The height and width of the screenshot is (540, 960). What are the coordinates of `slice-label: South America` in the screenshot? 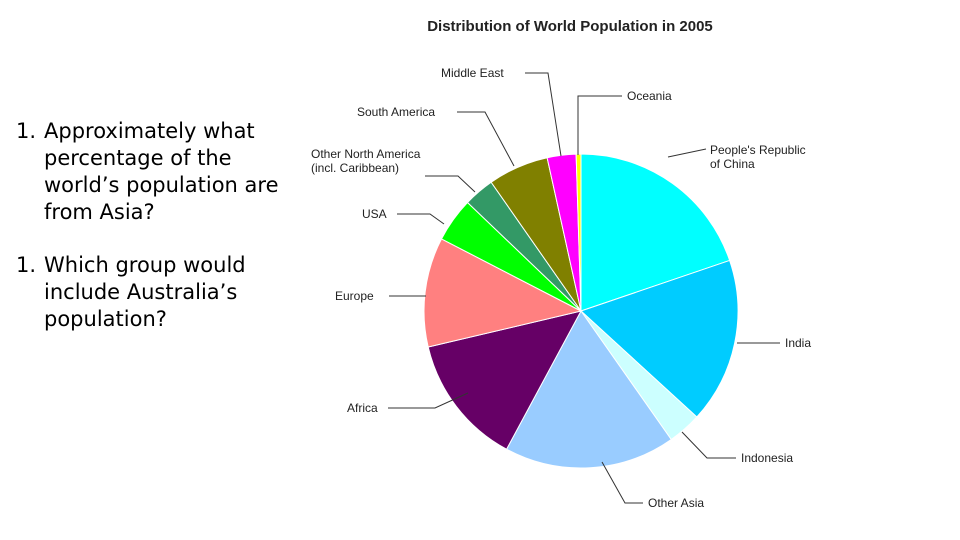 It's located at (396, 112).